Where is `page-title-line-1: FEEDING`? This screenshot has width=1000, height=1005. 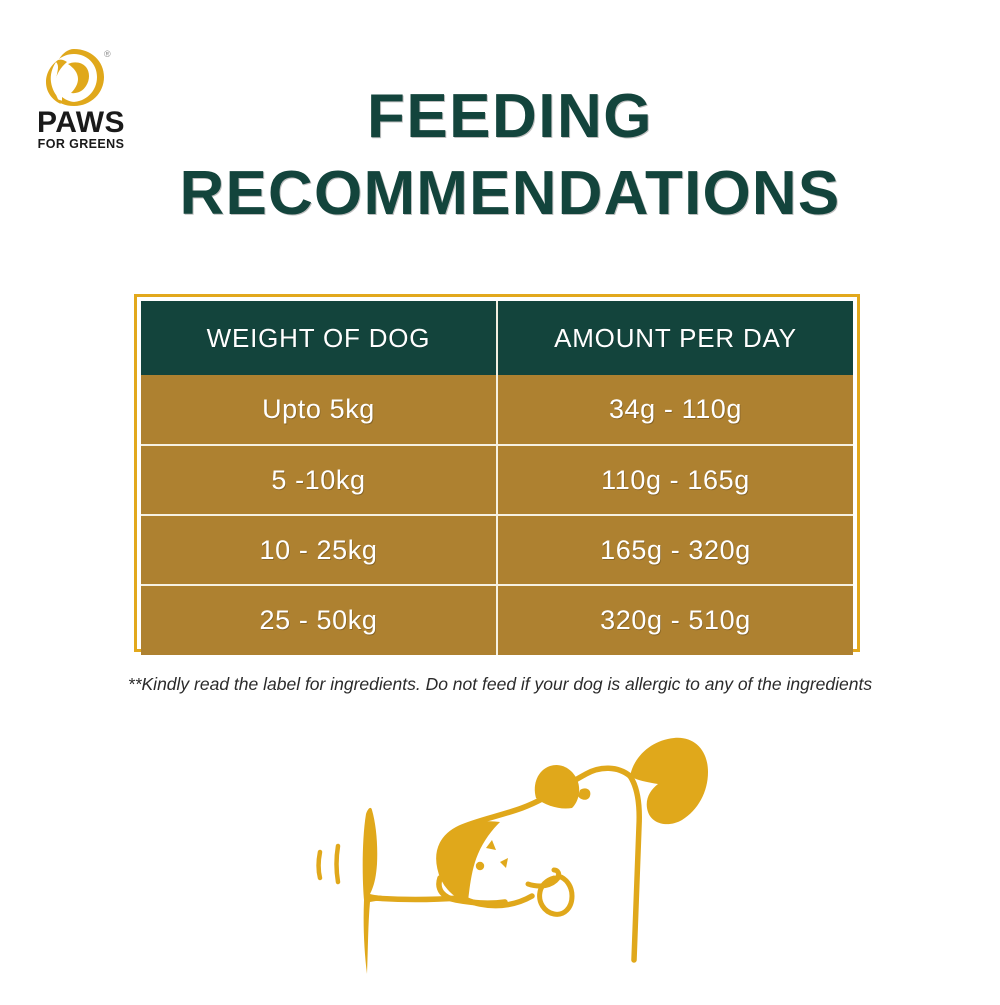 page-title-line-1: FEEDING is located at coordinates (510, 116).